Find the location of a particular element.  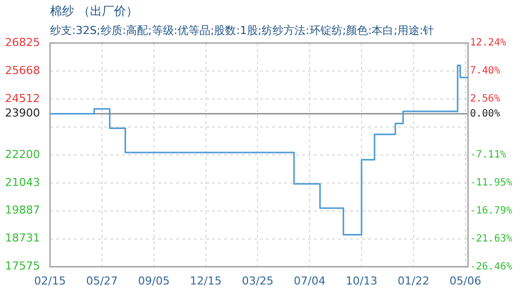

y2-tick-label: -21.63% is located at coordinates (491, 238).